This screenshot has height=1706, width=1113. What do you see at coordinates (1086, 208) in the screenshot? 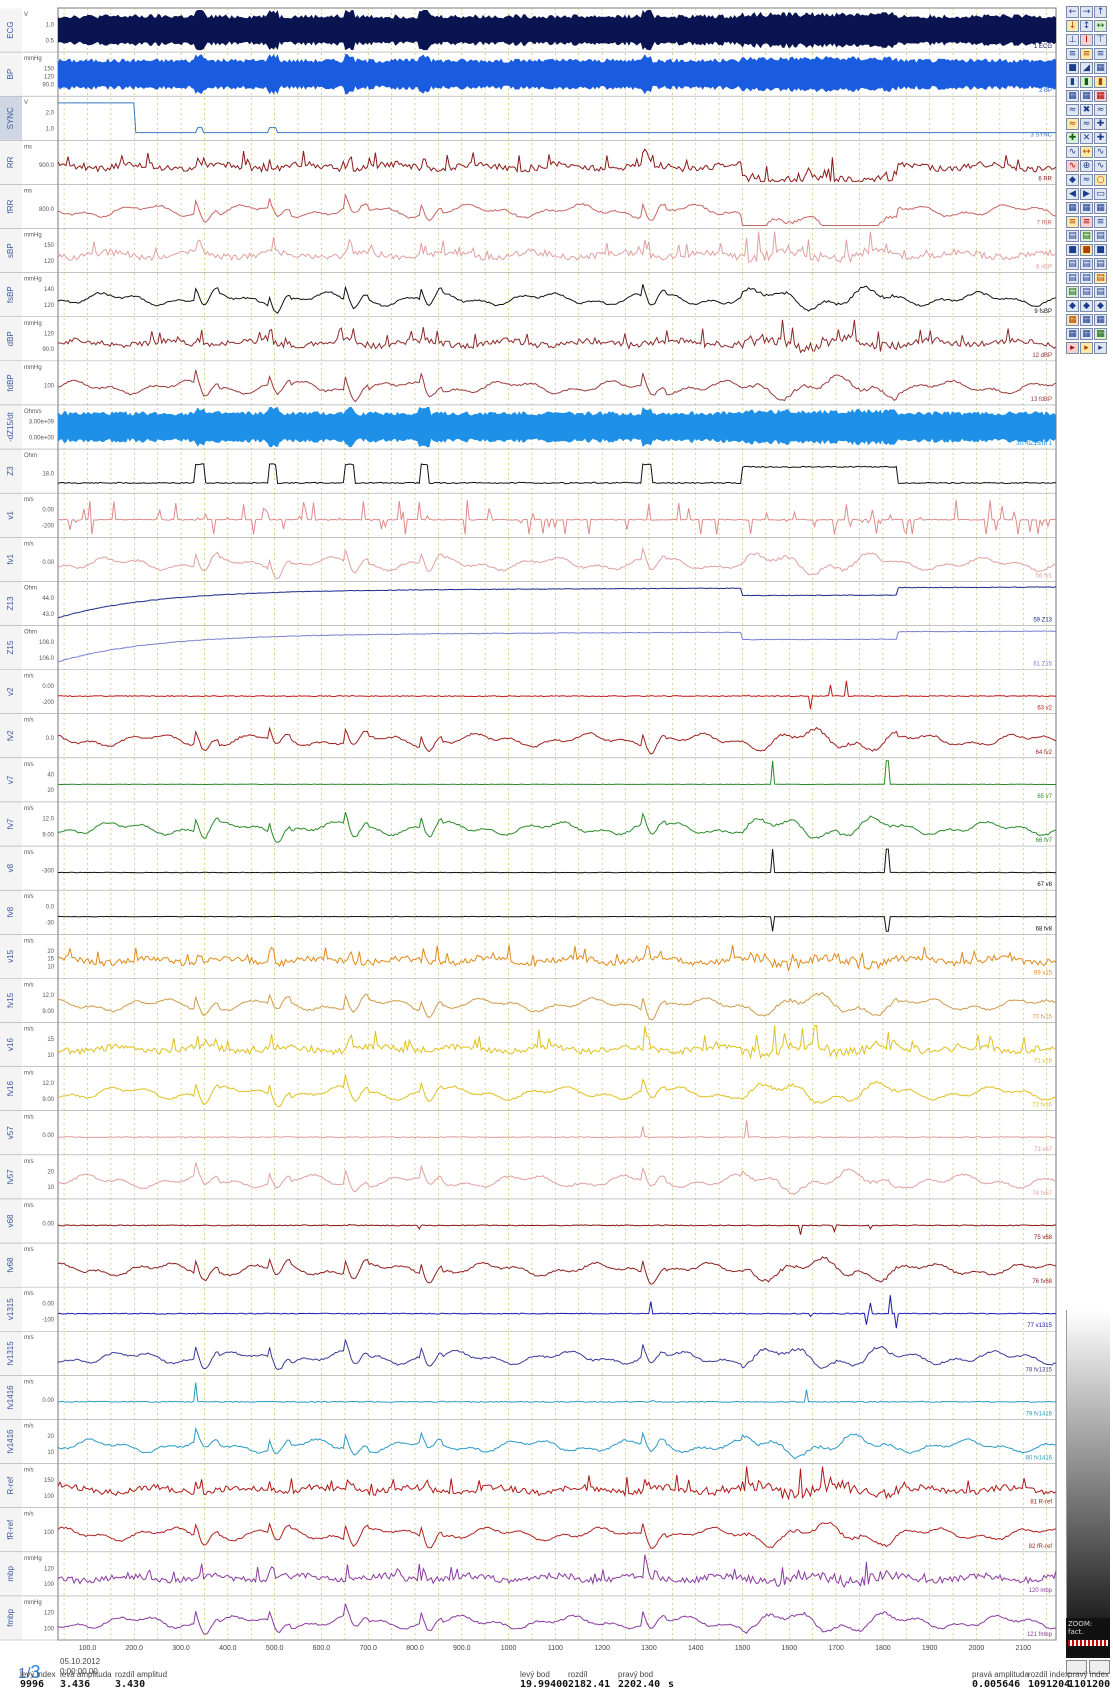
I see `toolbar-button-44: ▦` at bounding box center [1086, 208].